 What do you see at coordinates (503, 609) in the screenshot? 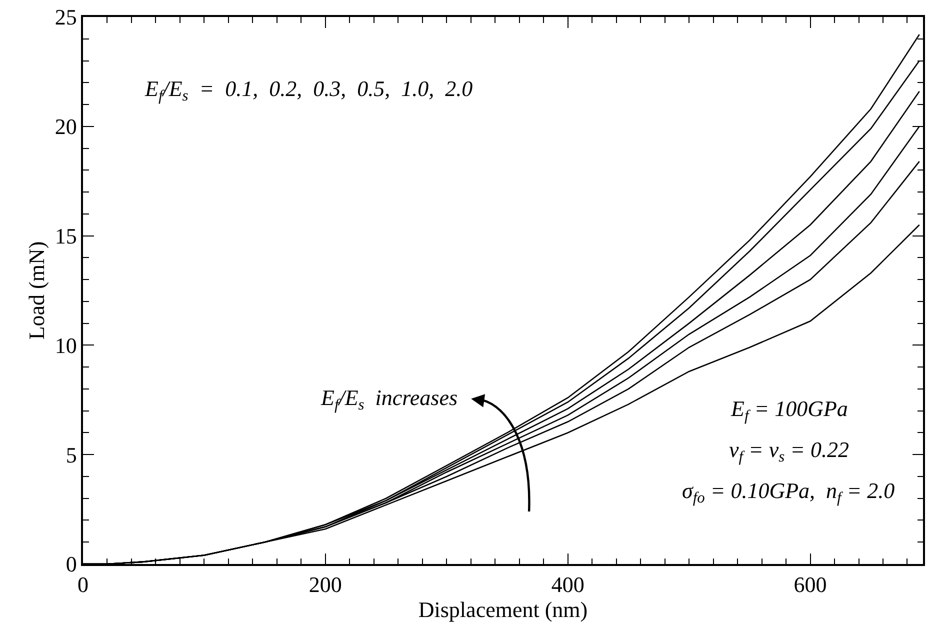
I see `x-axis-title: Displacement (nm)` at bounding box center [503, 609].